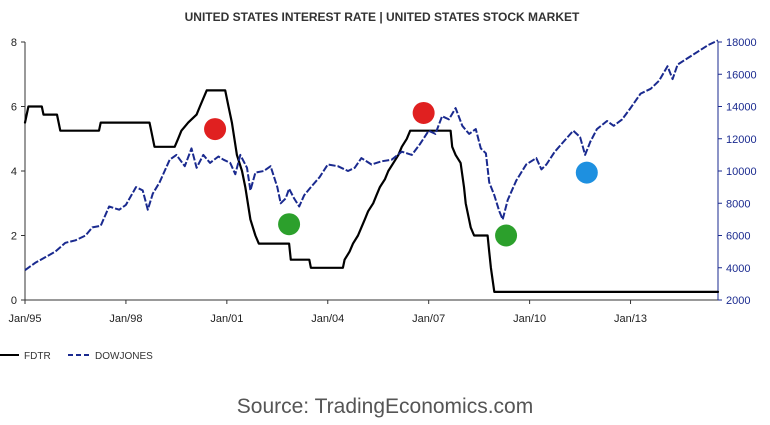  What do you see at coordinates (741, 75) in the screenshot?
I see `right-tick-label: 16000` at bounding box center [741, 75].